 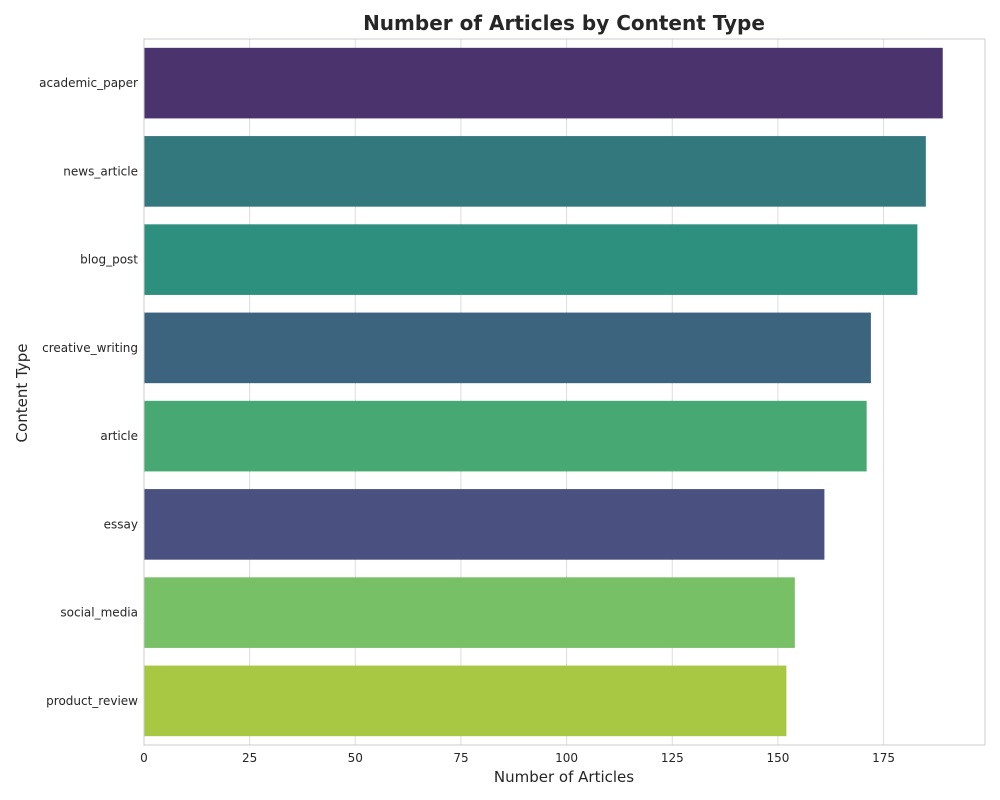 I want to click on x-tick-label: 100, so click(x=566, y=758).